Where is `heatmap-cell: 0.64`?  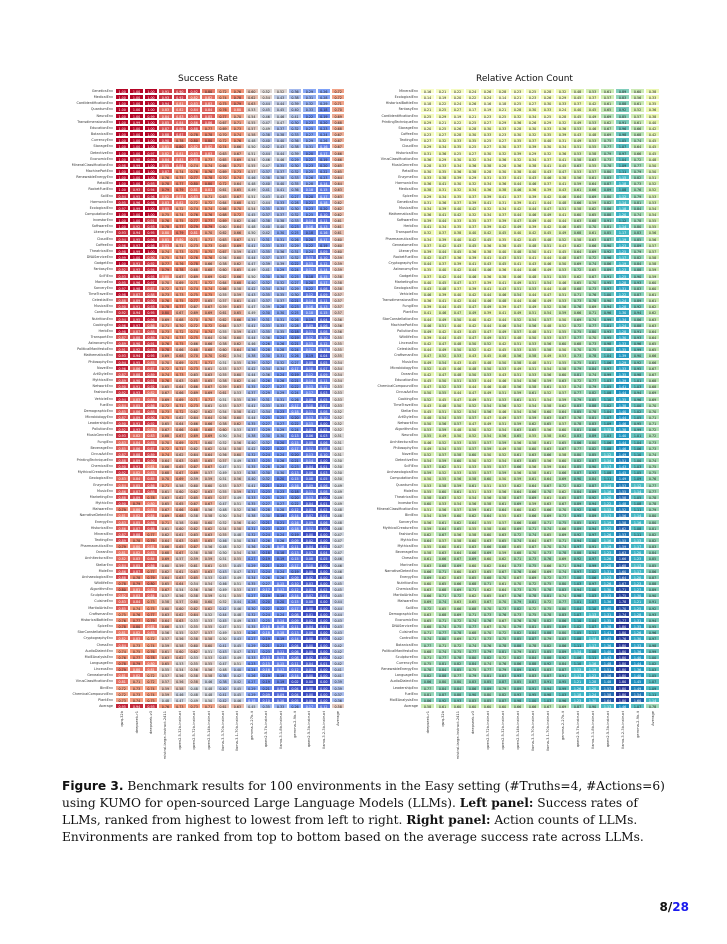
heatmap-cell: 0.64 is located at coordinates (237, 226).